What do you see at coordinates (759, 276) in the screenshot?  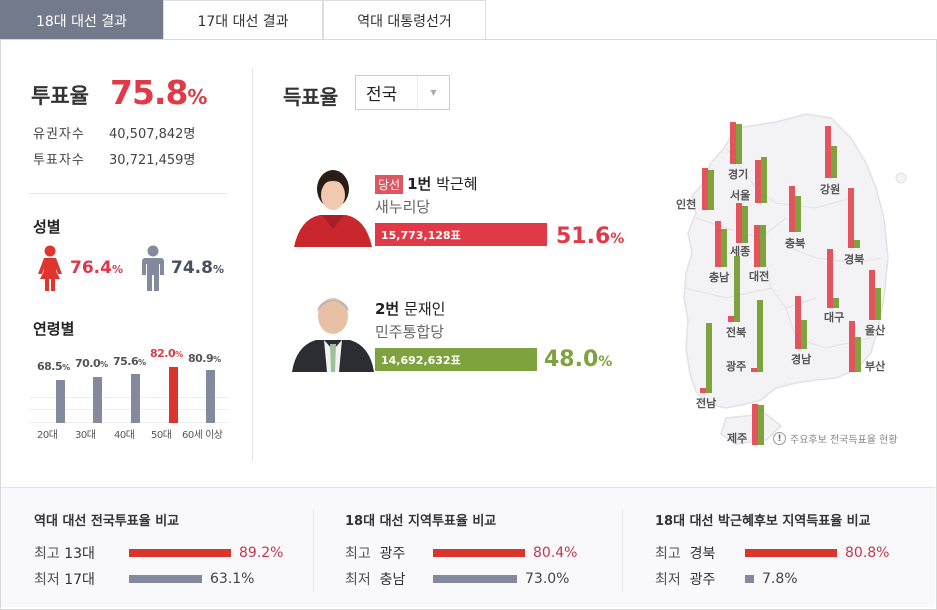 I see `map-label-daejeon: 대전` at bounding box center [759, 276].